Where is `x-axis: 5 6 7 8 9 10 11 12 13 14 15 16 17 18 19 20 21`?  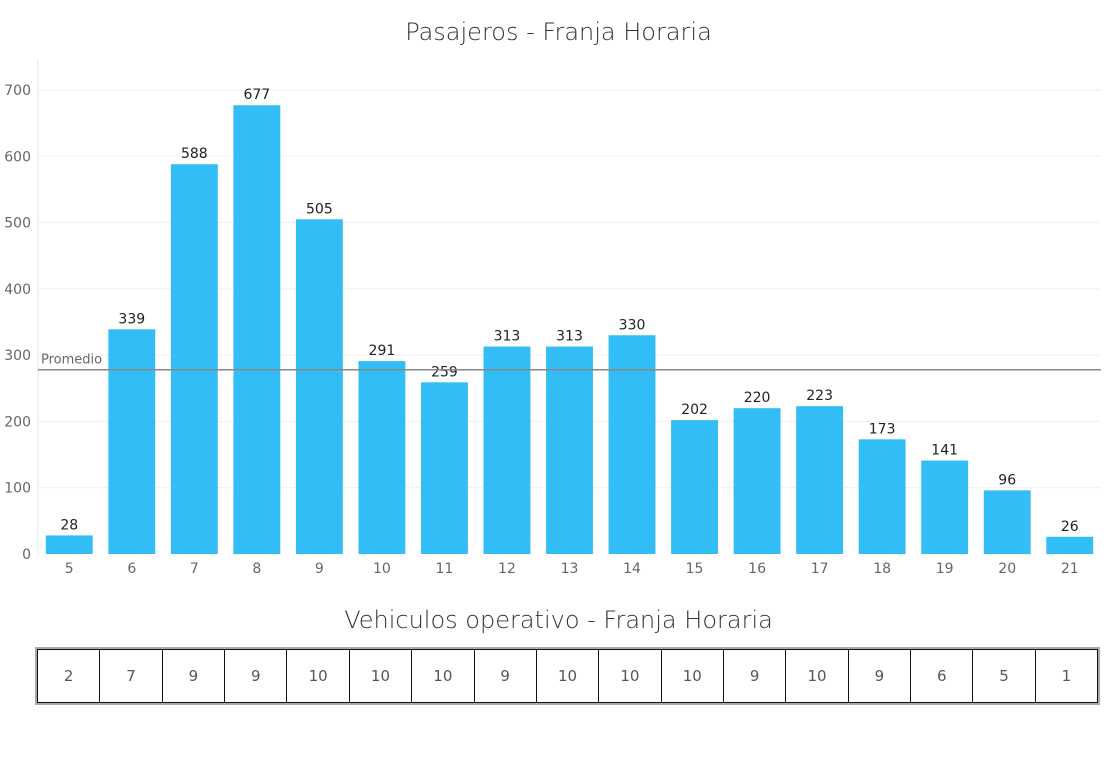
x-axis: 5 6 7 8 9 10 11 12 13 14 15 16 17 18 19 20 21 is located at coordinates (572, 569).